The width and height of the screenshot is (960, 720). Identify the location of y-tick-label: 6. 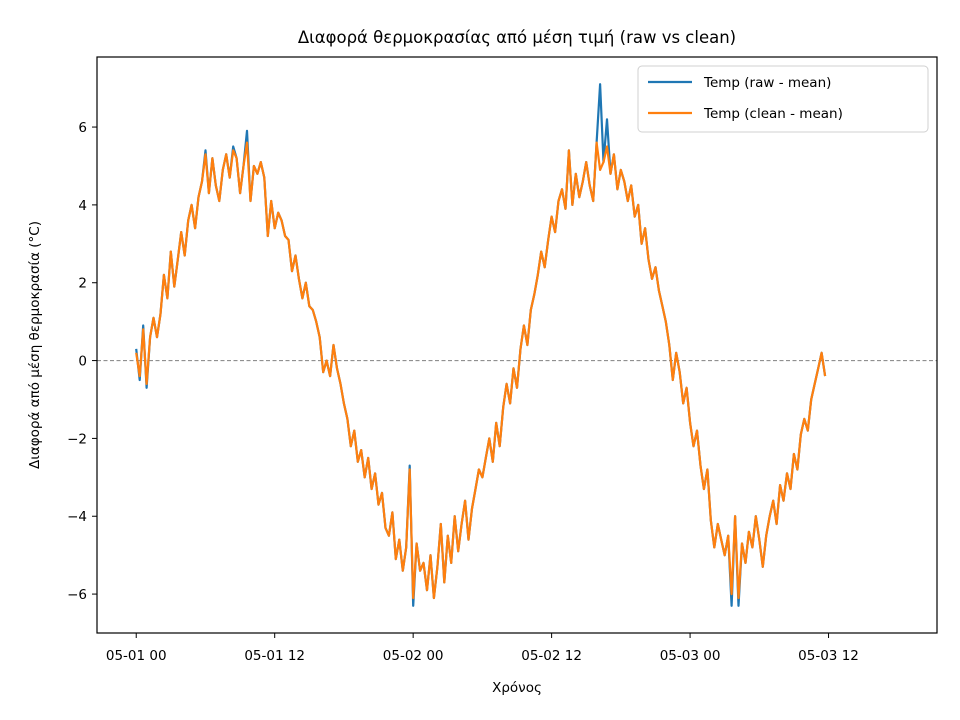
(82, 128).